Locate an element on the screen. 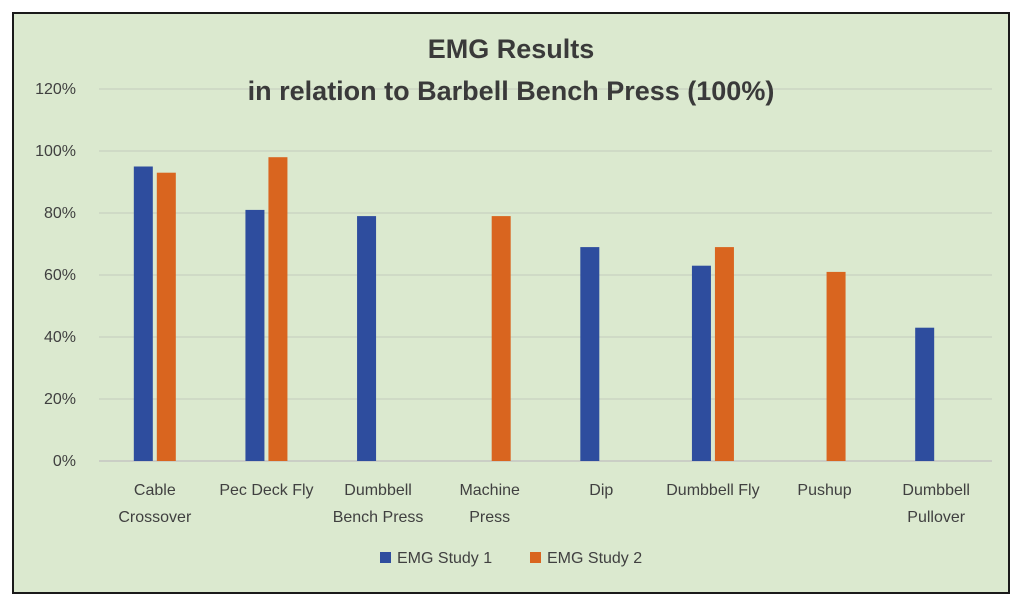 This screenshot has width=1024, height=606. x-category-label: Pullover is located at coordinates (936, 517).